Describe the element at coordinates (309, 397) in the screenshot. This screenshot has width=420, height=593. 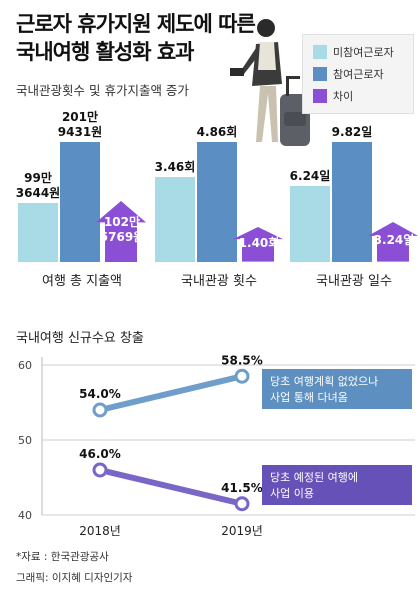
I see `note-text-a-1: 사업 통해 다녀옴` at that location.